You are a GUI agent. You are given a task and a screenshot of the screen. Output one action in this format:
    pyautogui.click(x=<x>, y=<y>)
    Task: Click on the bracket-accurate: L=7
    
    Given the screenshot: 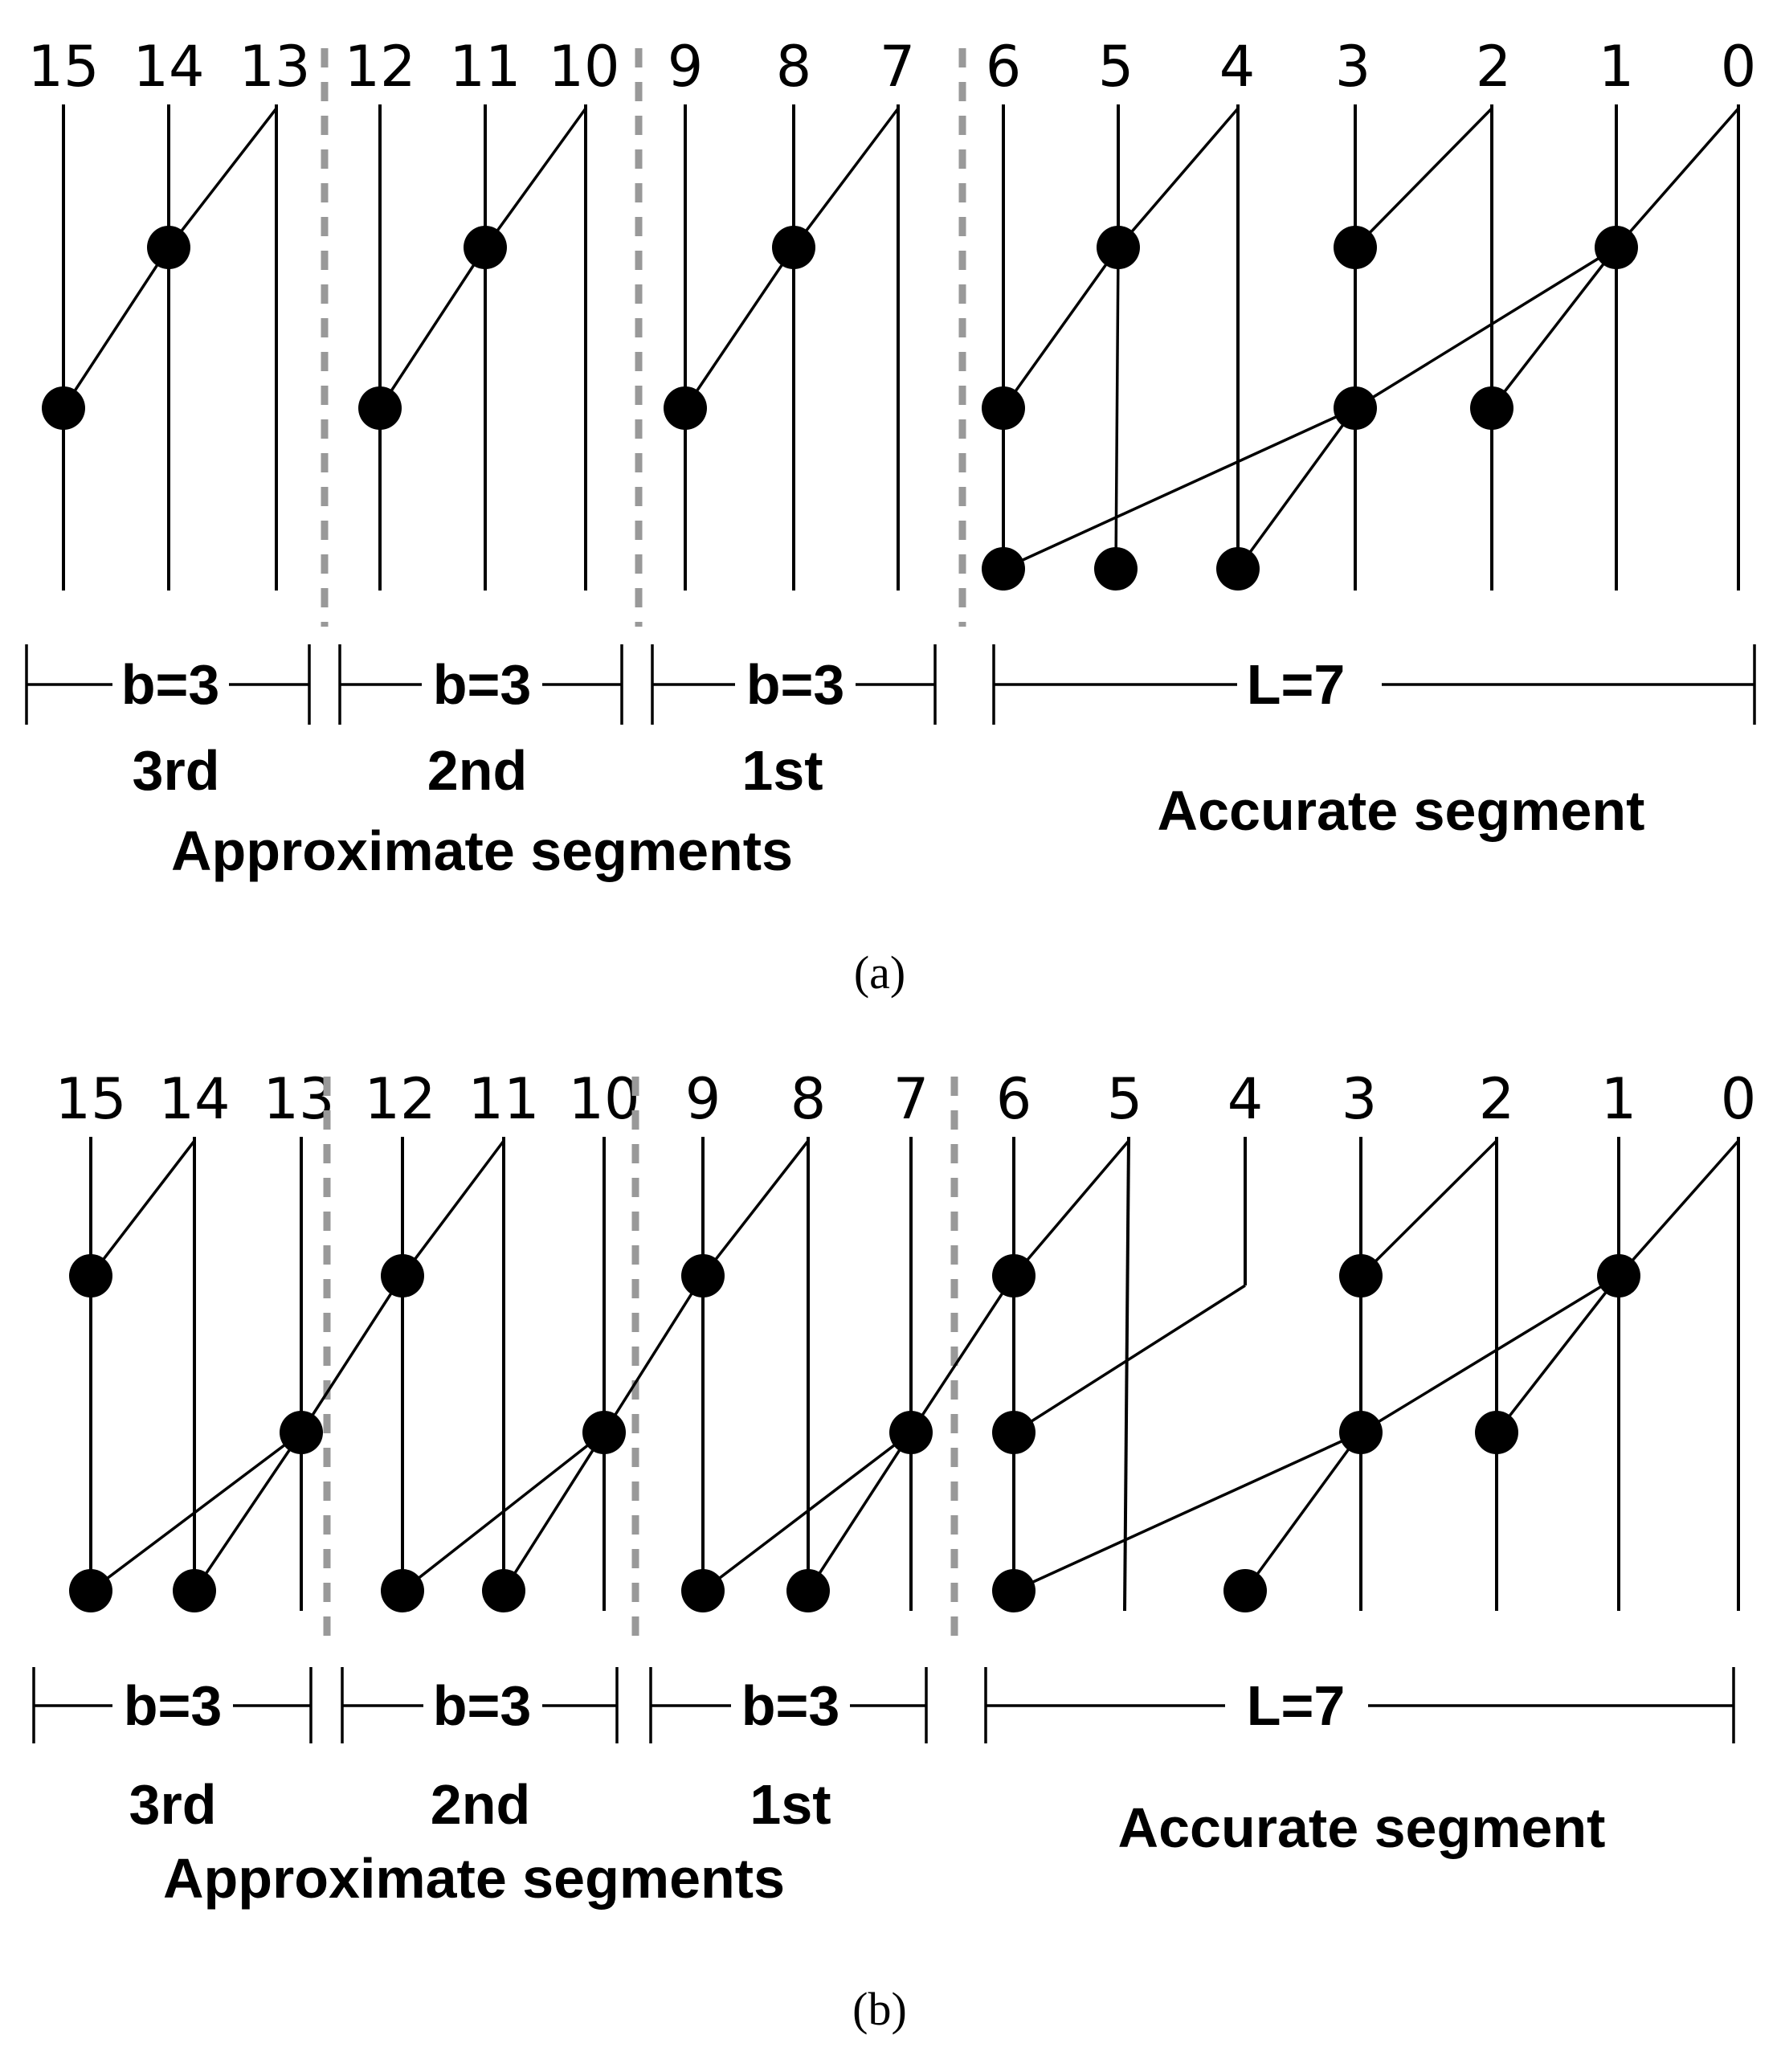 What is the action you would take?
    pyautogui.click(x=1374, y=684)
    